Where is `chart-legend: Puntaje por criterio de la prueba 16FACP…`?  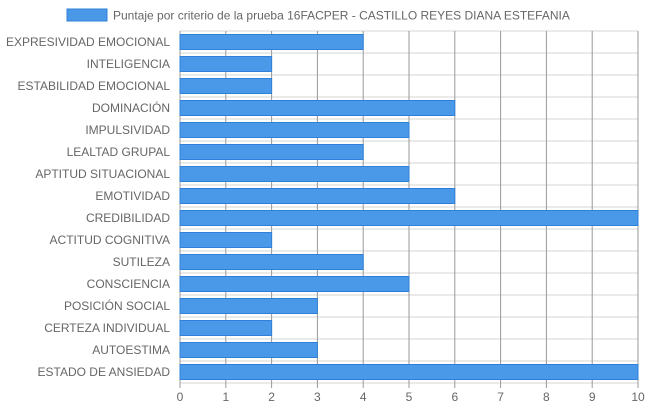
chart-legend: Puntaje por criterio de la prueba 16FACP… is located at coordinates (318, 15).